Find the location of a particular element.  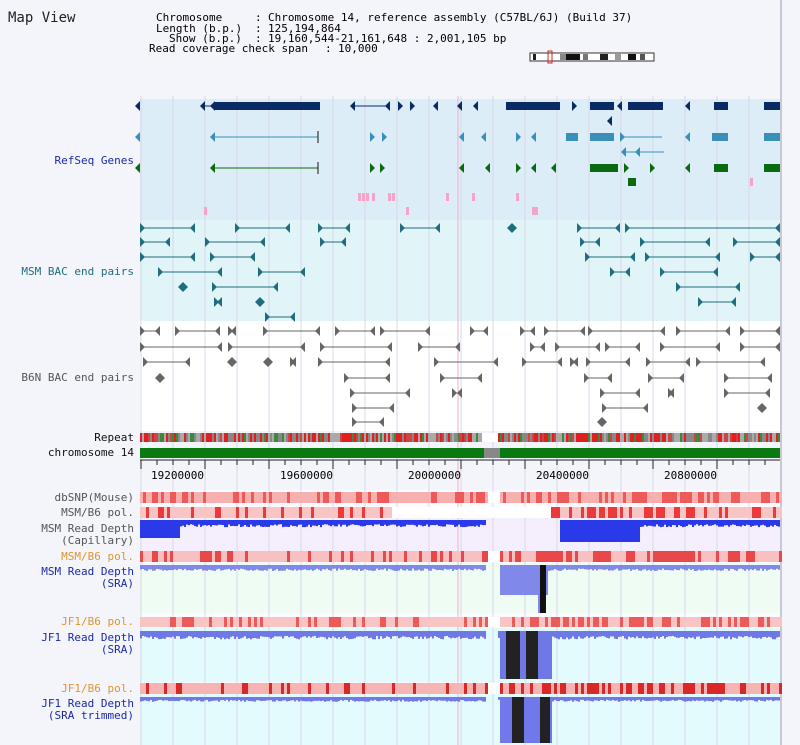

track-label-dbsnp: dbSNP(Mouse) is located at coordinates (94, 497).